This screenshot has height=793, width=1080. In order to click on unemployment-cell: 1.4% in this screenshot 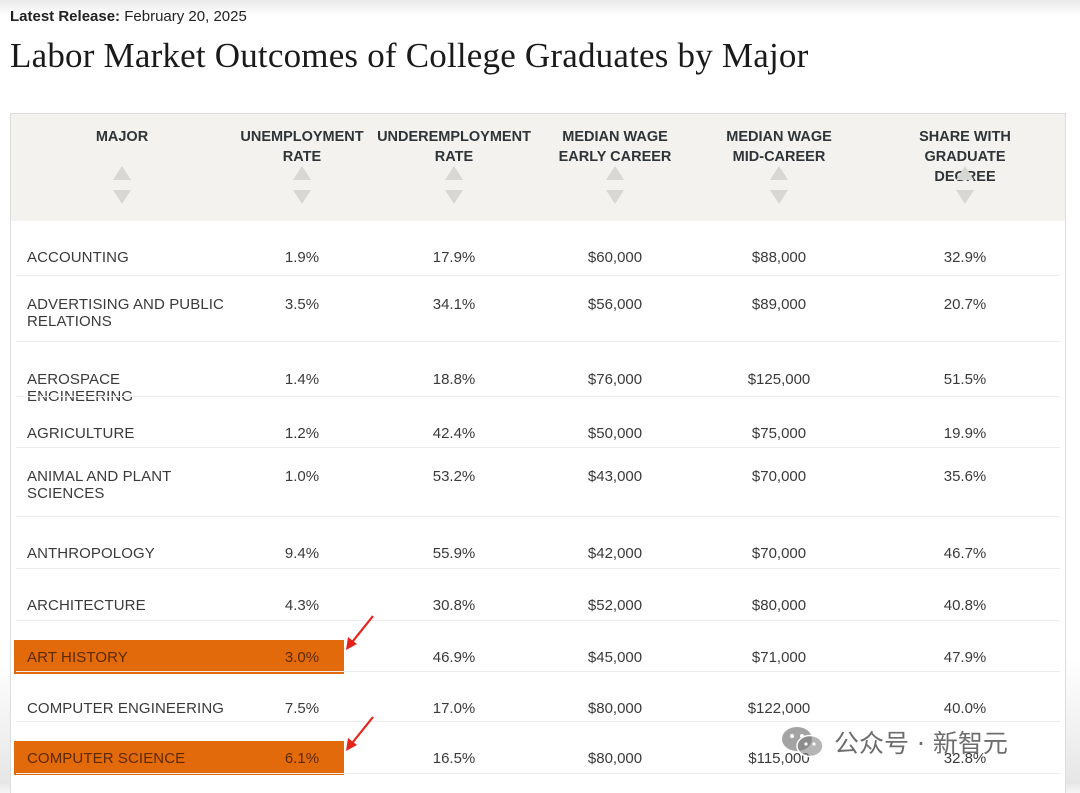, I will do `click(302, 379)`.